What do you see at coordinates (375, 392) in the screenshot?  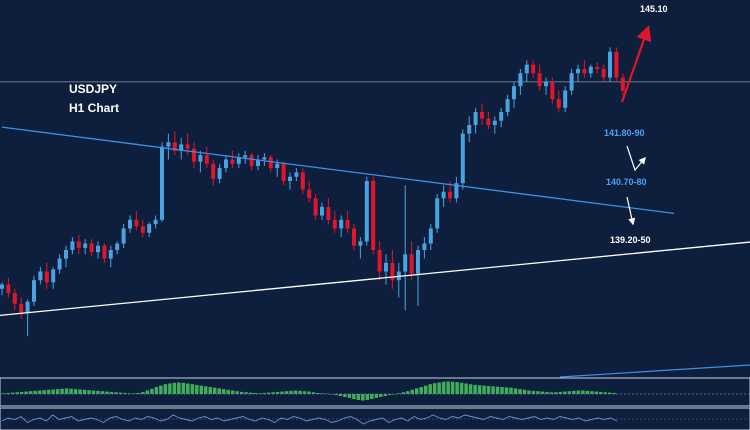 I see `indicator-panel-1-border` at bounding box center [375, 392].